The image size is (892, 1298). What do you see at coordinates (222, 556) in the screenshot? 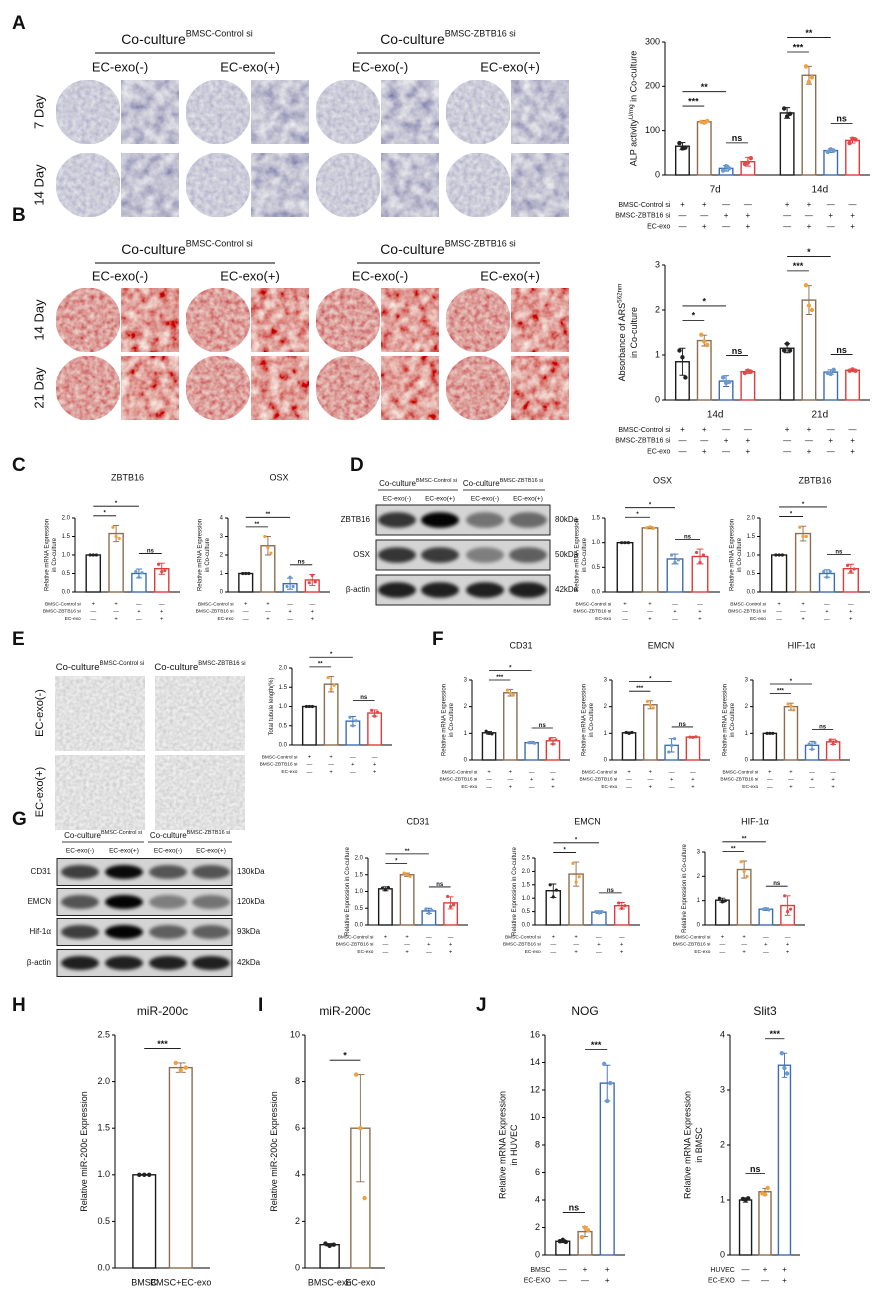
I see `y-tick-label: 2` at bounding box center [222, 556].